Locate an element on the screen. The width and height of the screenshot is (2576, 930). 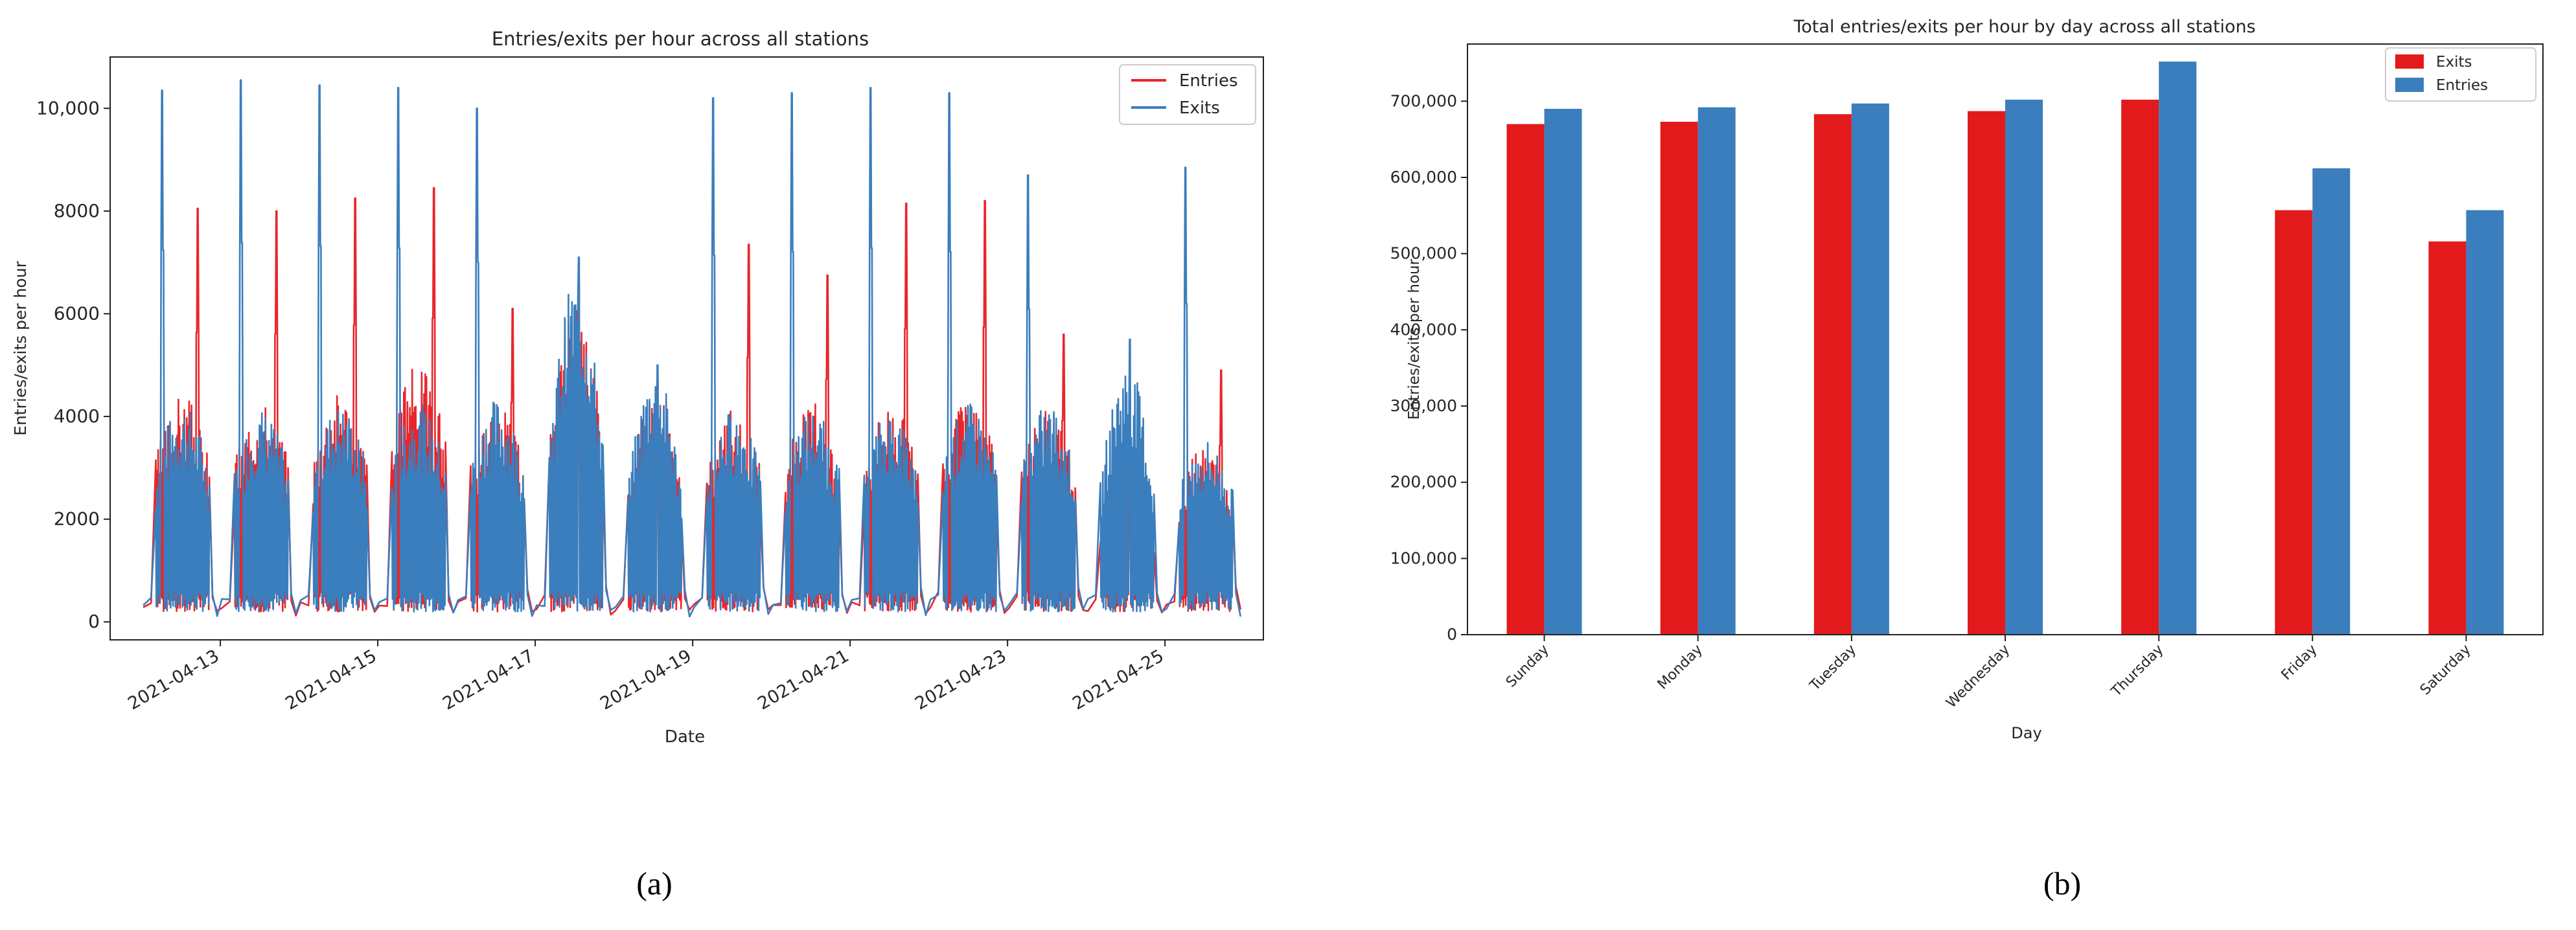
y-tick-label: 600,000 is located at coordinates (1423, 177).